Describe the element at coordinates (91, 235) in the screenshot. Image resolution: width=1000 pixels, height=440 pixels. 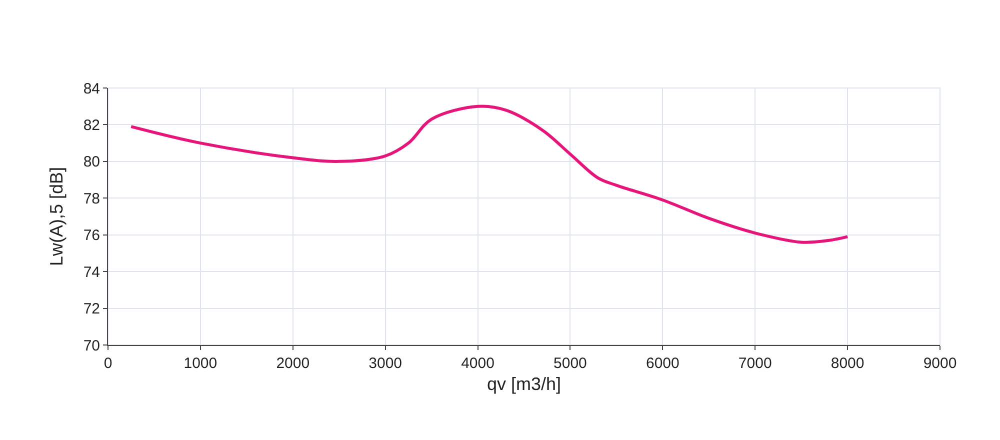
I see `y-tick-label: 76` at that location.